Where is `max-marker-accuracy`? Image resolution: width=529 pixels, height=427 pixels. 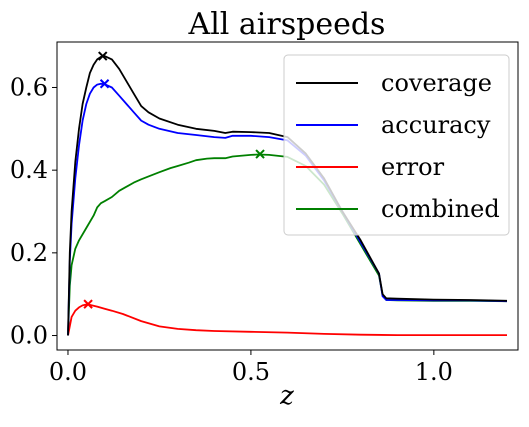 max-marker-accuracy is located at coordinates (104, 84).